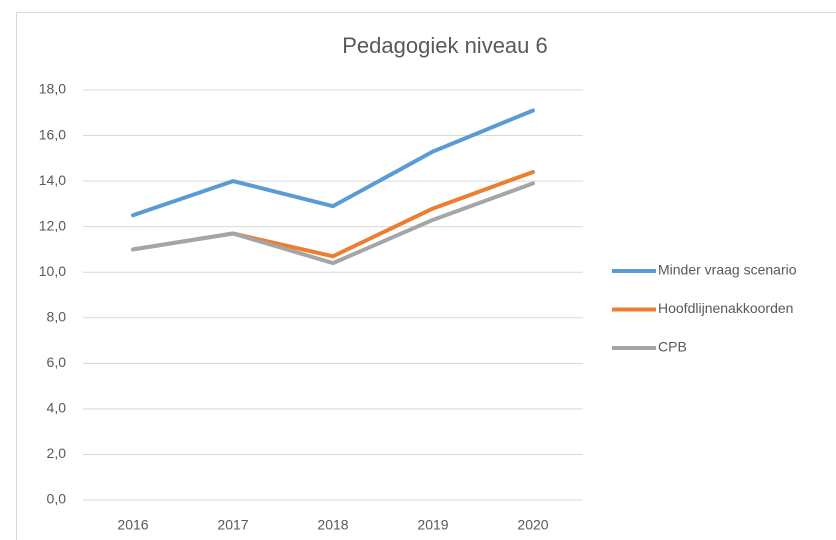 Image resolution: width=836 pixels, height=540 pixels. I want to click on legend-label: Minder vraag scenario, so click(727, 270).